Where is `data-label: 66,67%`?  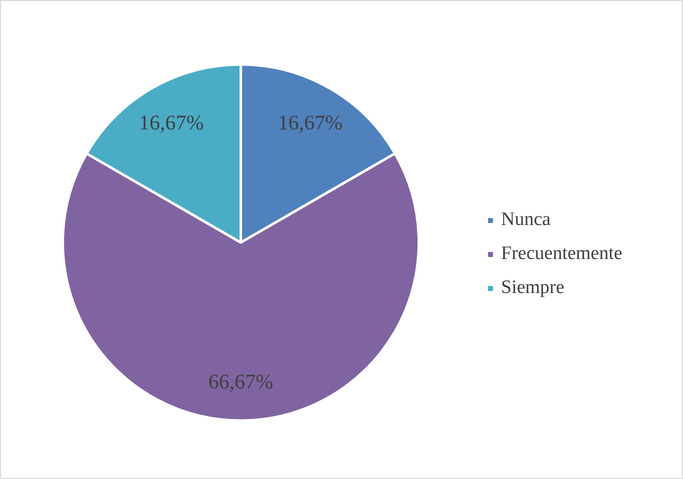 data-label: 66,67% is located at coordinates (241, 381).